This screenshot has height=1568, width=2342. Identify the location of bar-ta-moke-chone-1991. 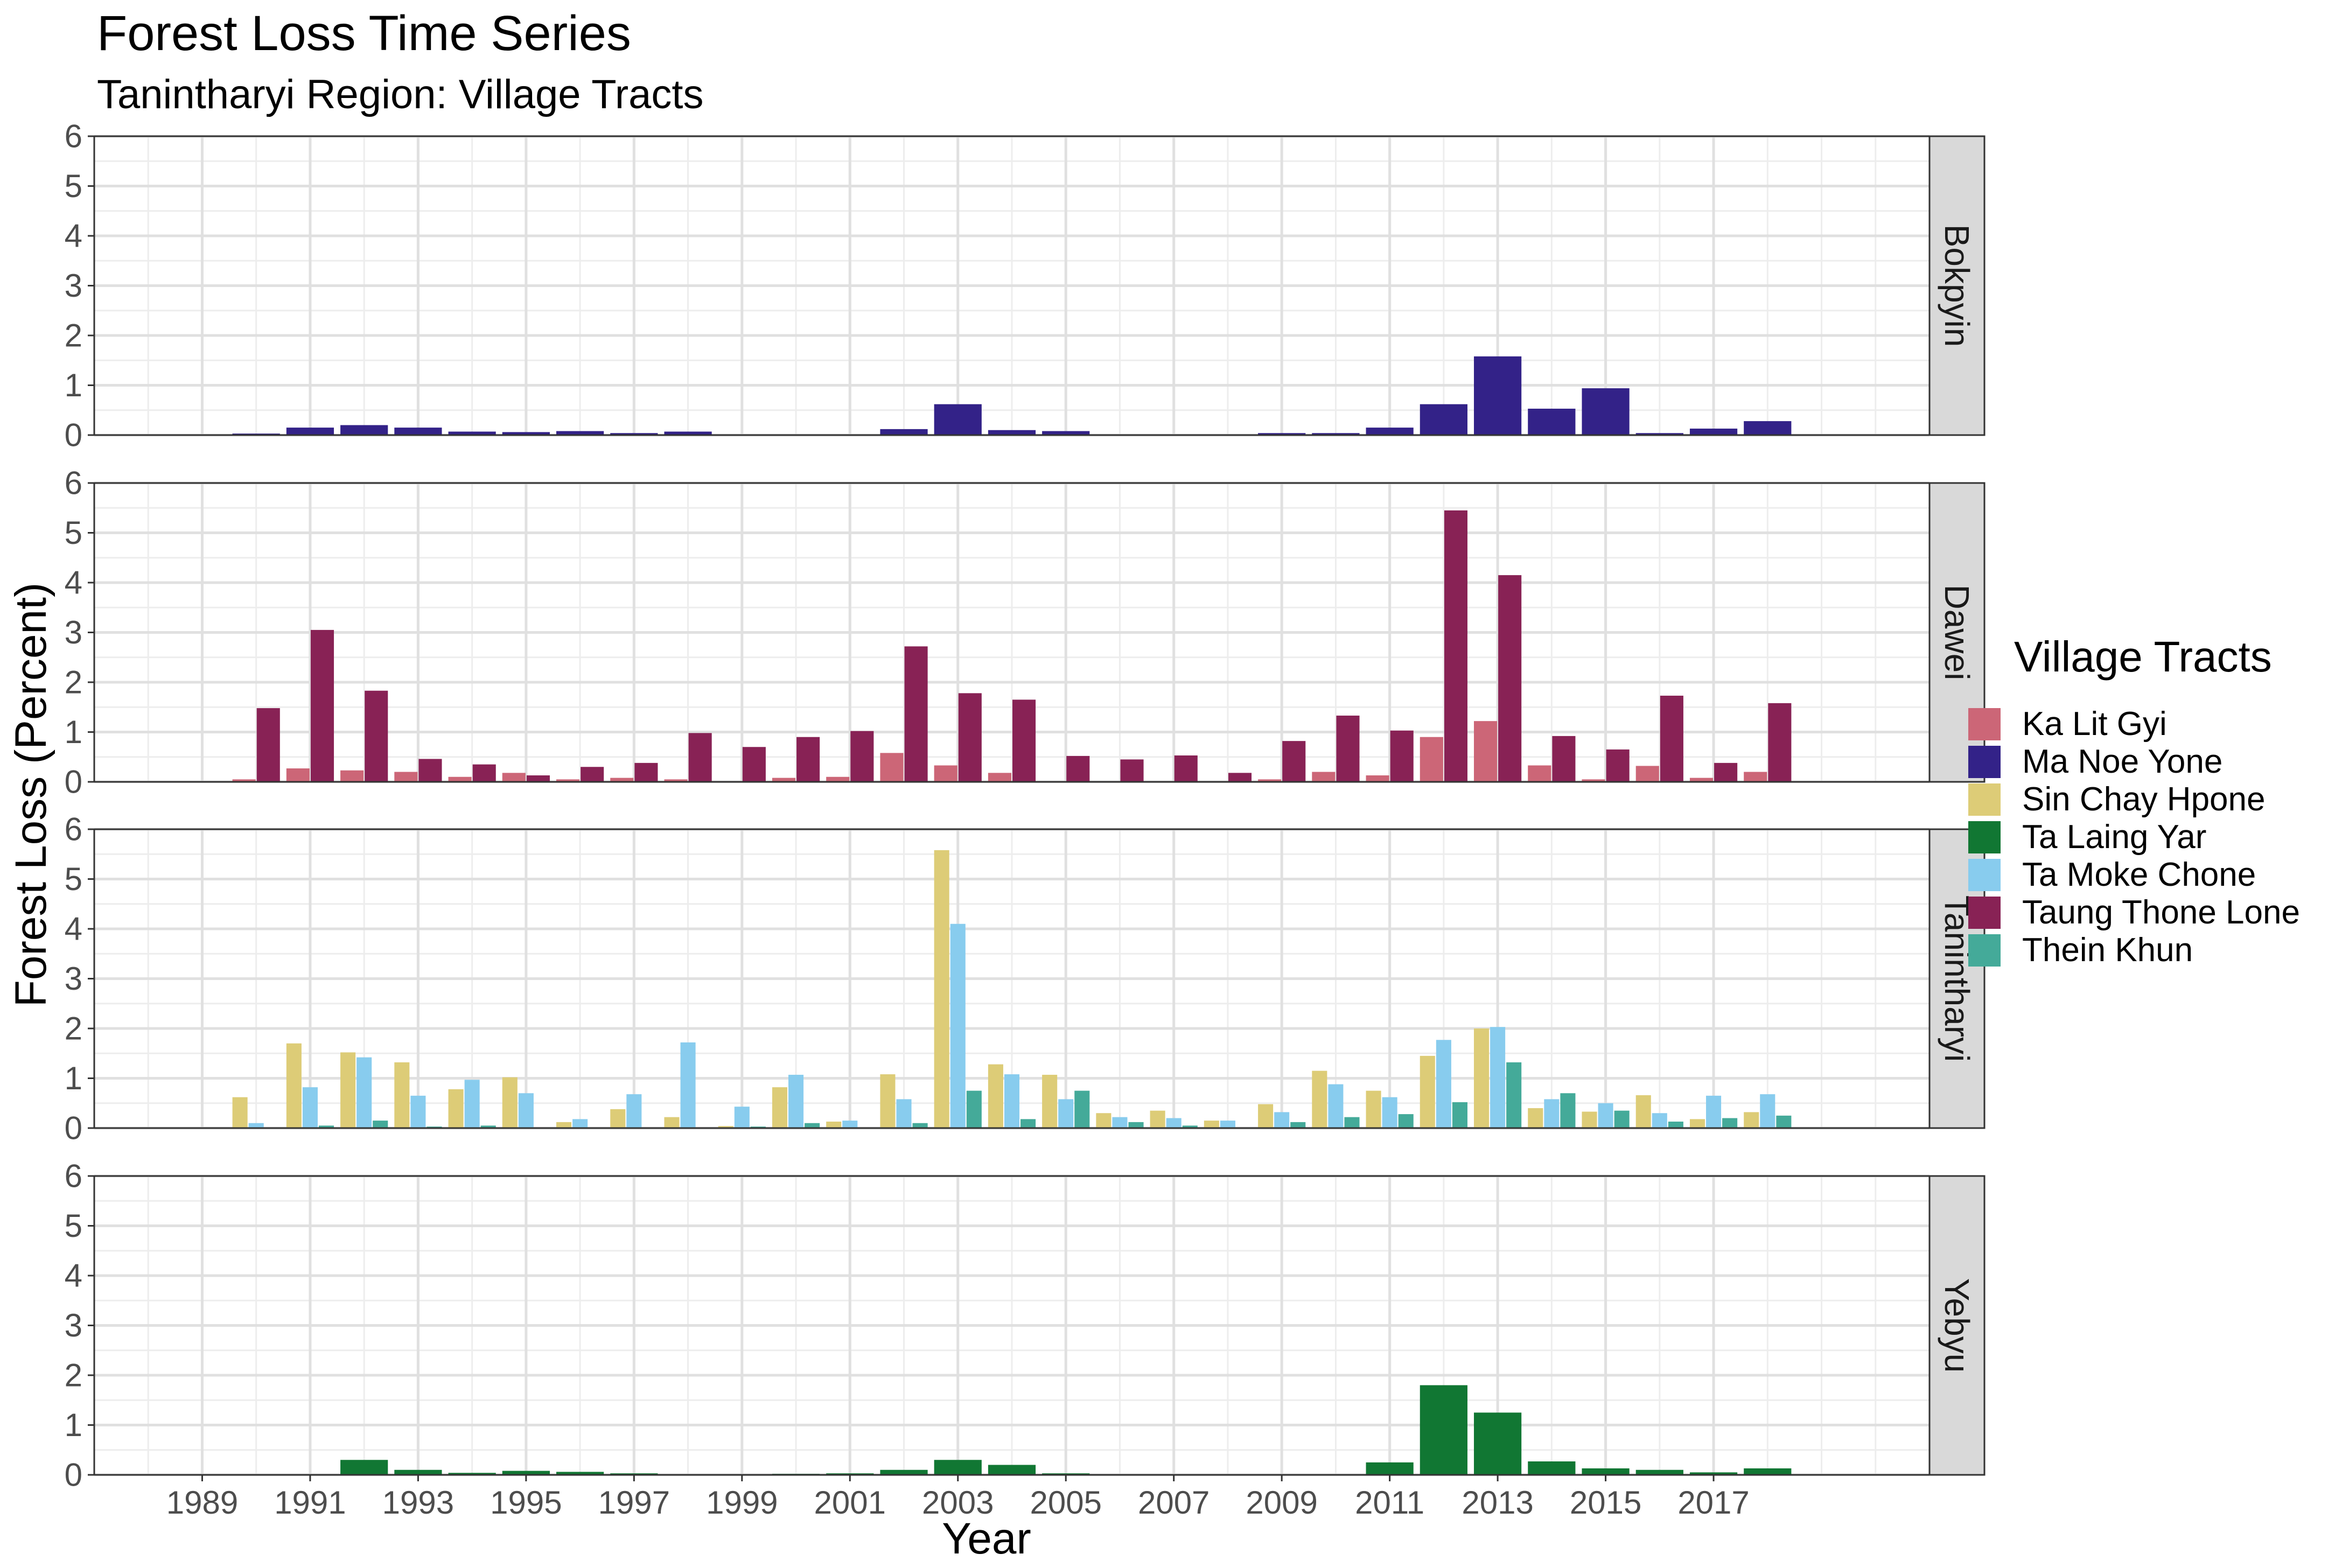
(310, 1107).